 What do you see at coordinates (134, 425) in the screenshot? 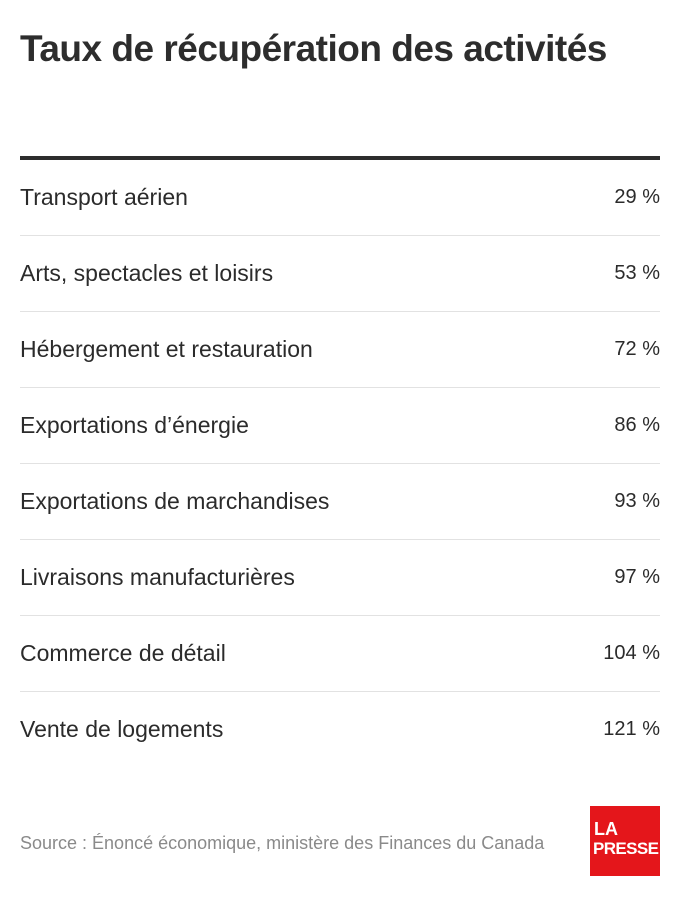
I see `row-label: Exportations d’énergie` at bounding box center [134, 425].